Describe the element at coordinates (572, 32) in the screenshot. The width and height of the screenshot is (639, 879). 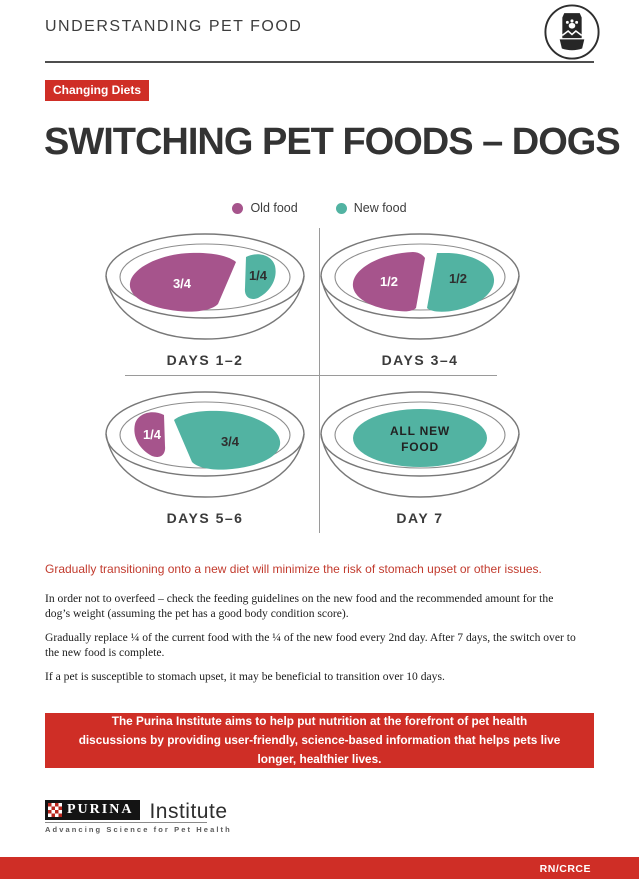
I see `pet-food-bag-bowl-icon` at that location.